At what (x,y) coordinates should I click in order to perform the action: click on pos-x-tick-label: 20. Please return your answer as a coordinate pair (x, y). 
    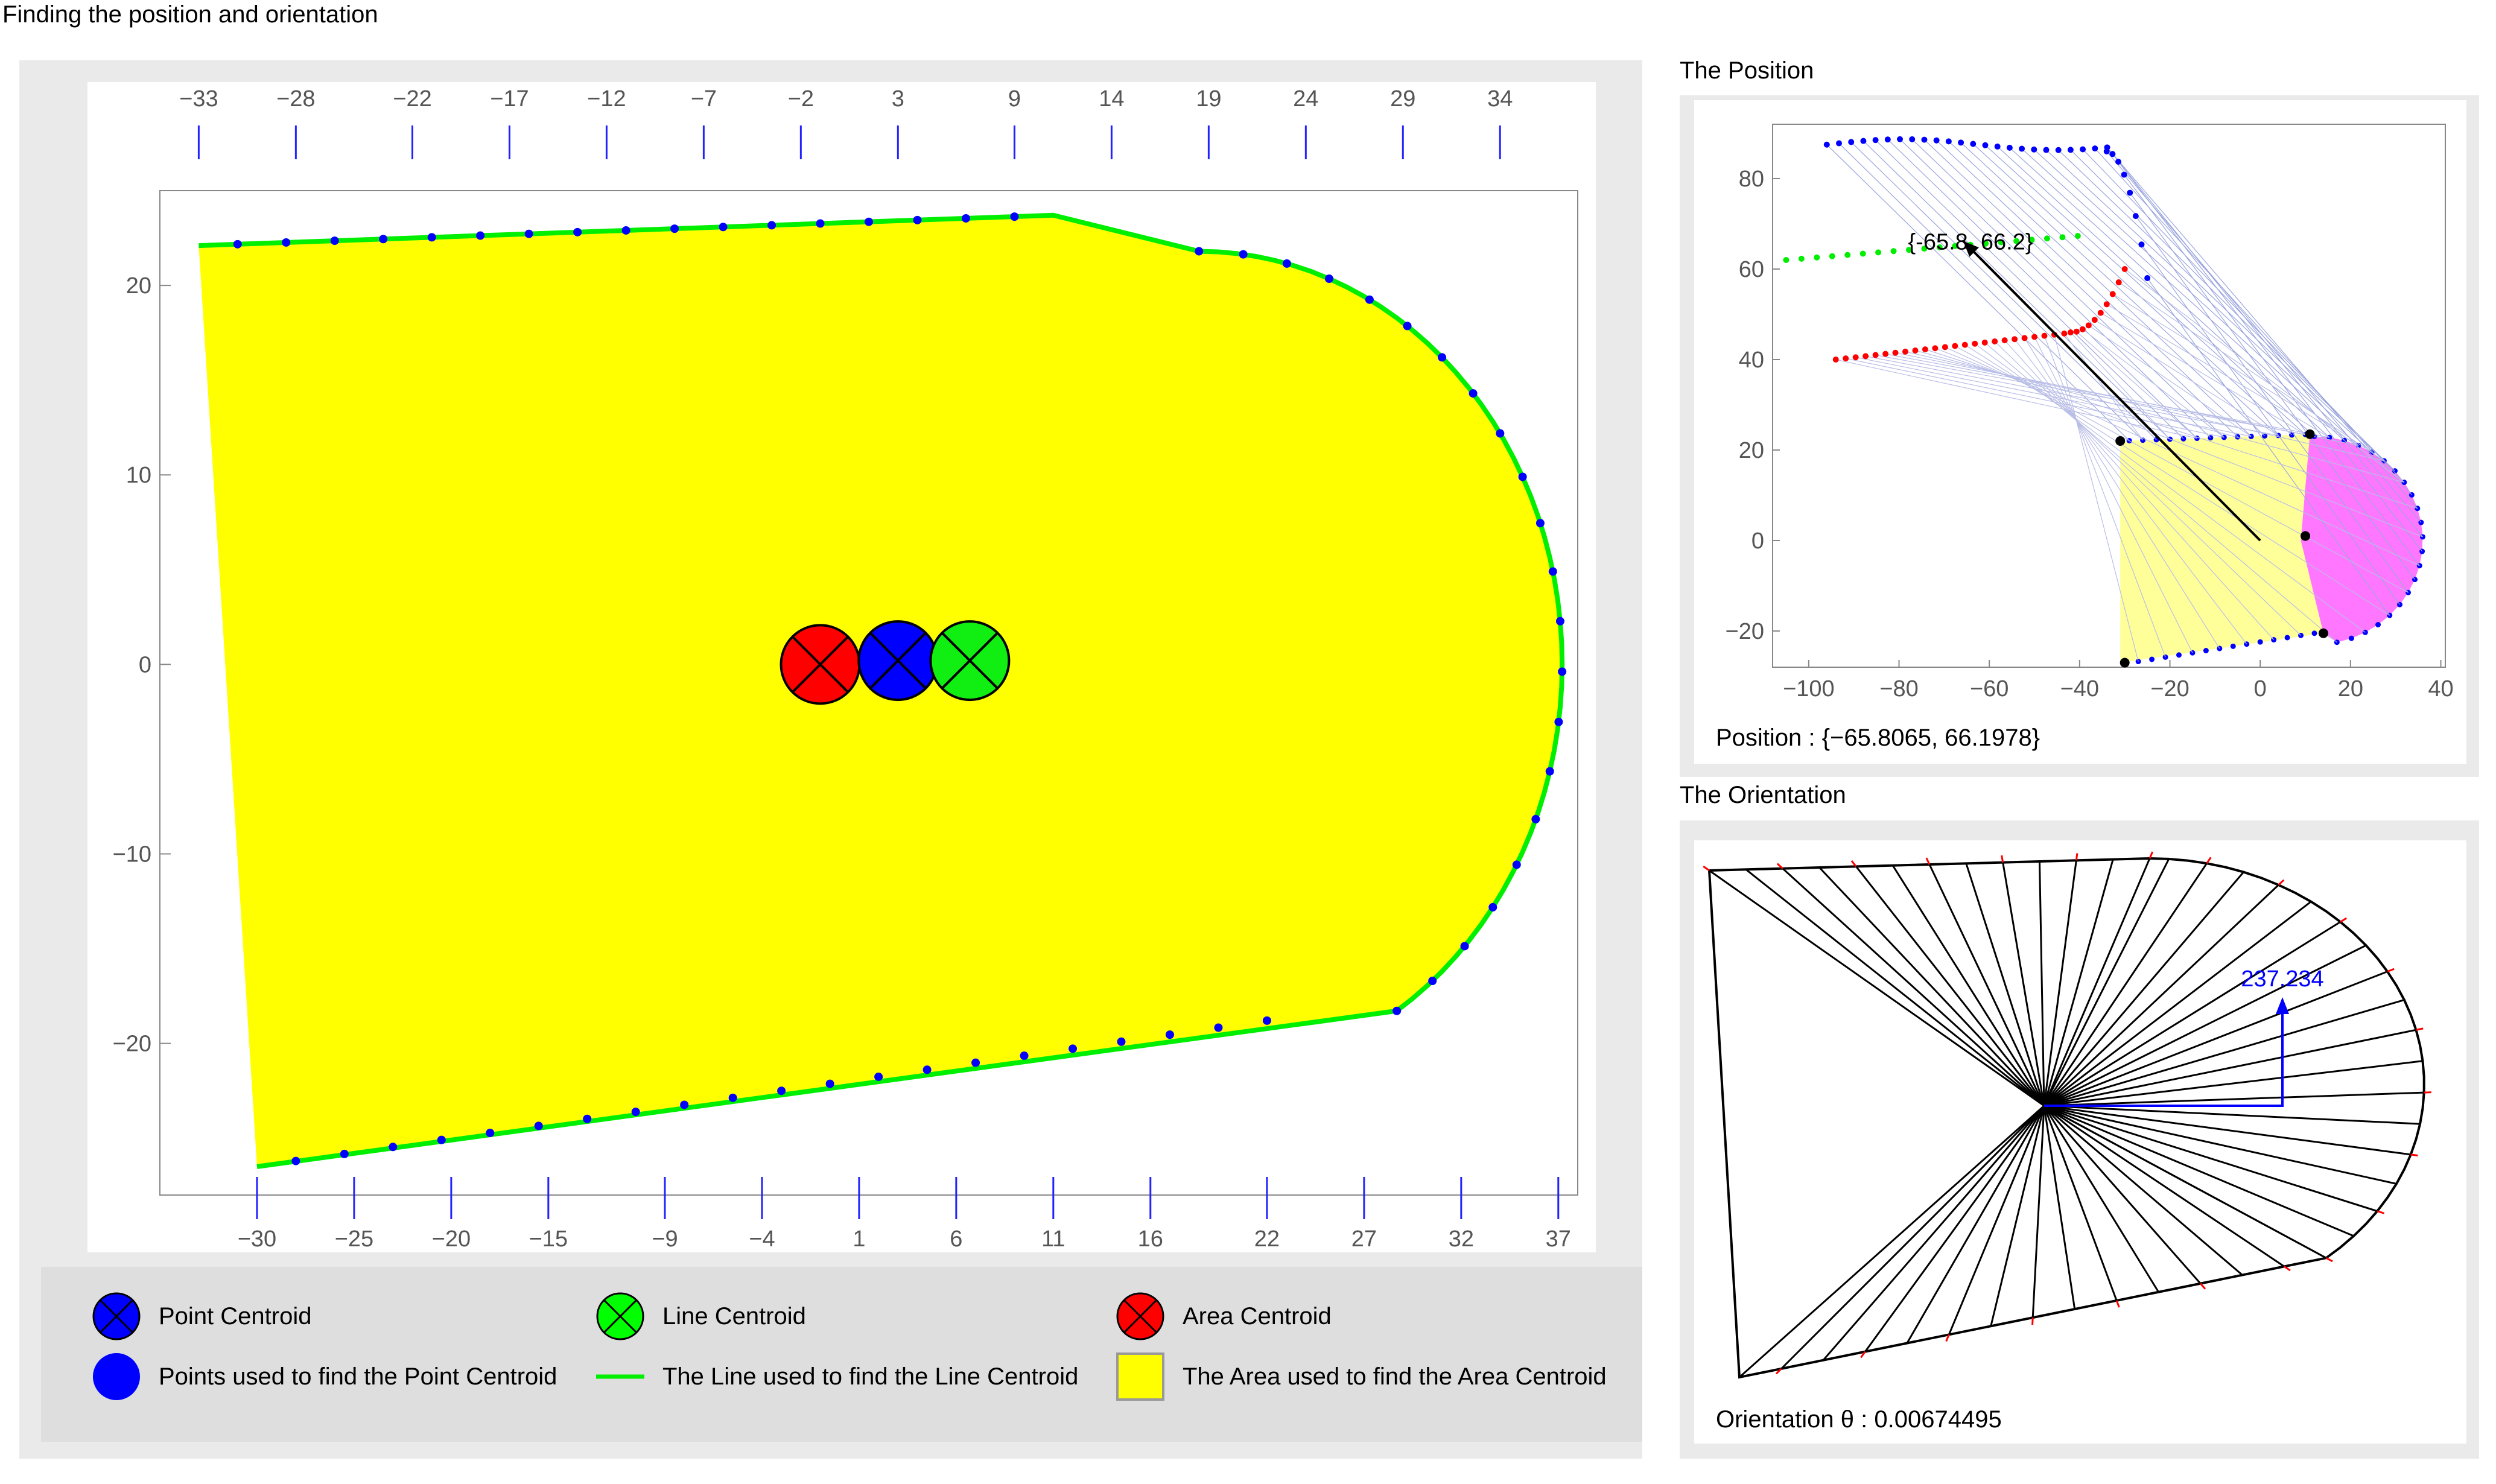
    Looking at the image, I should click on (2350, 689).